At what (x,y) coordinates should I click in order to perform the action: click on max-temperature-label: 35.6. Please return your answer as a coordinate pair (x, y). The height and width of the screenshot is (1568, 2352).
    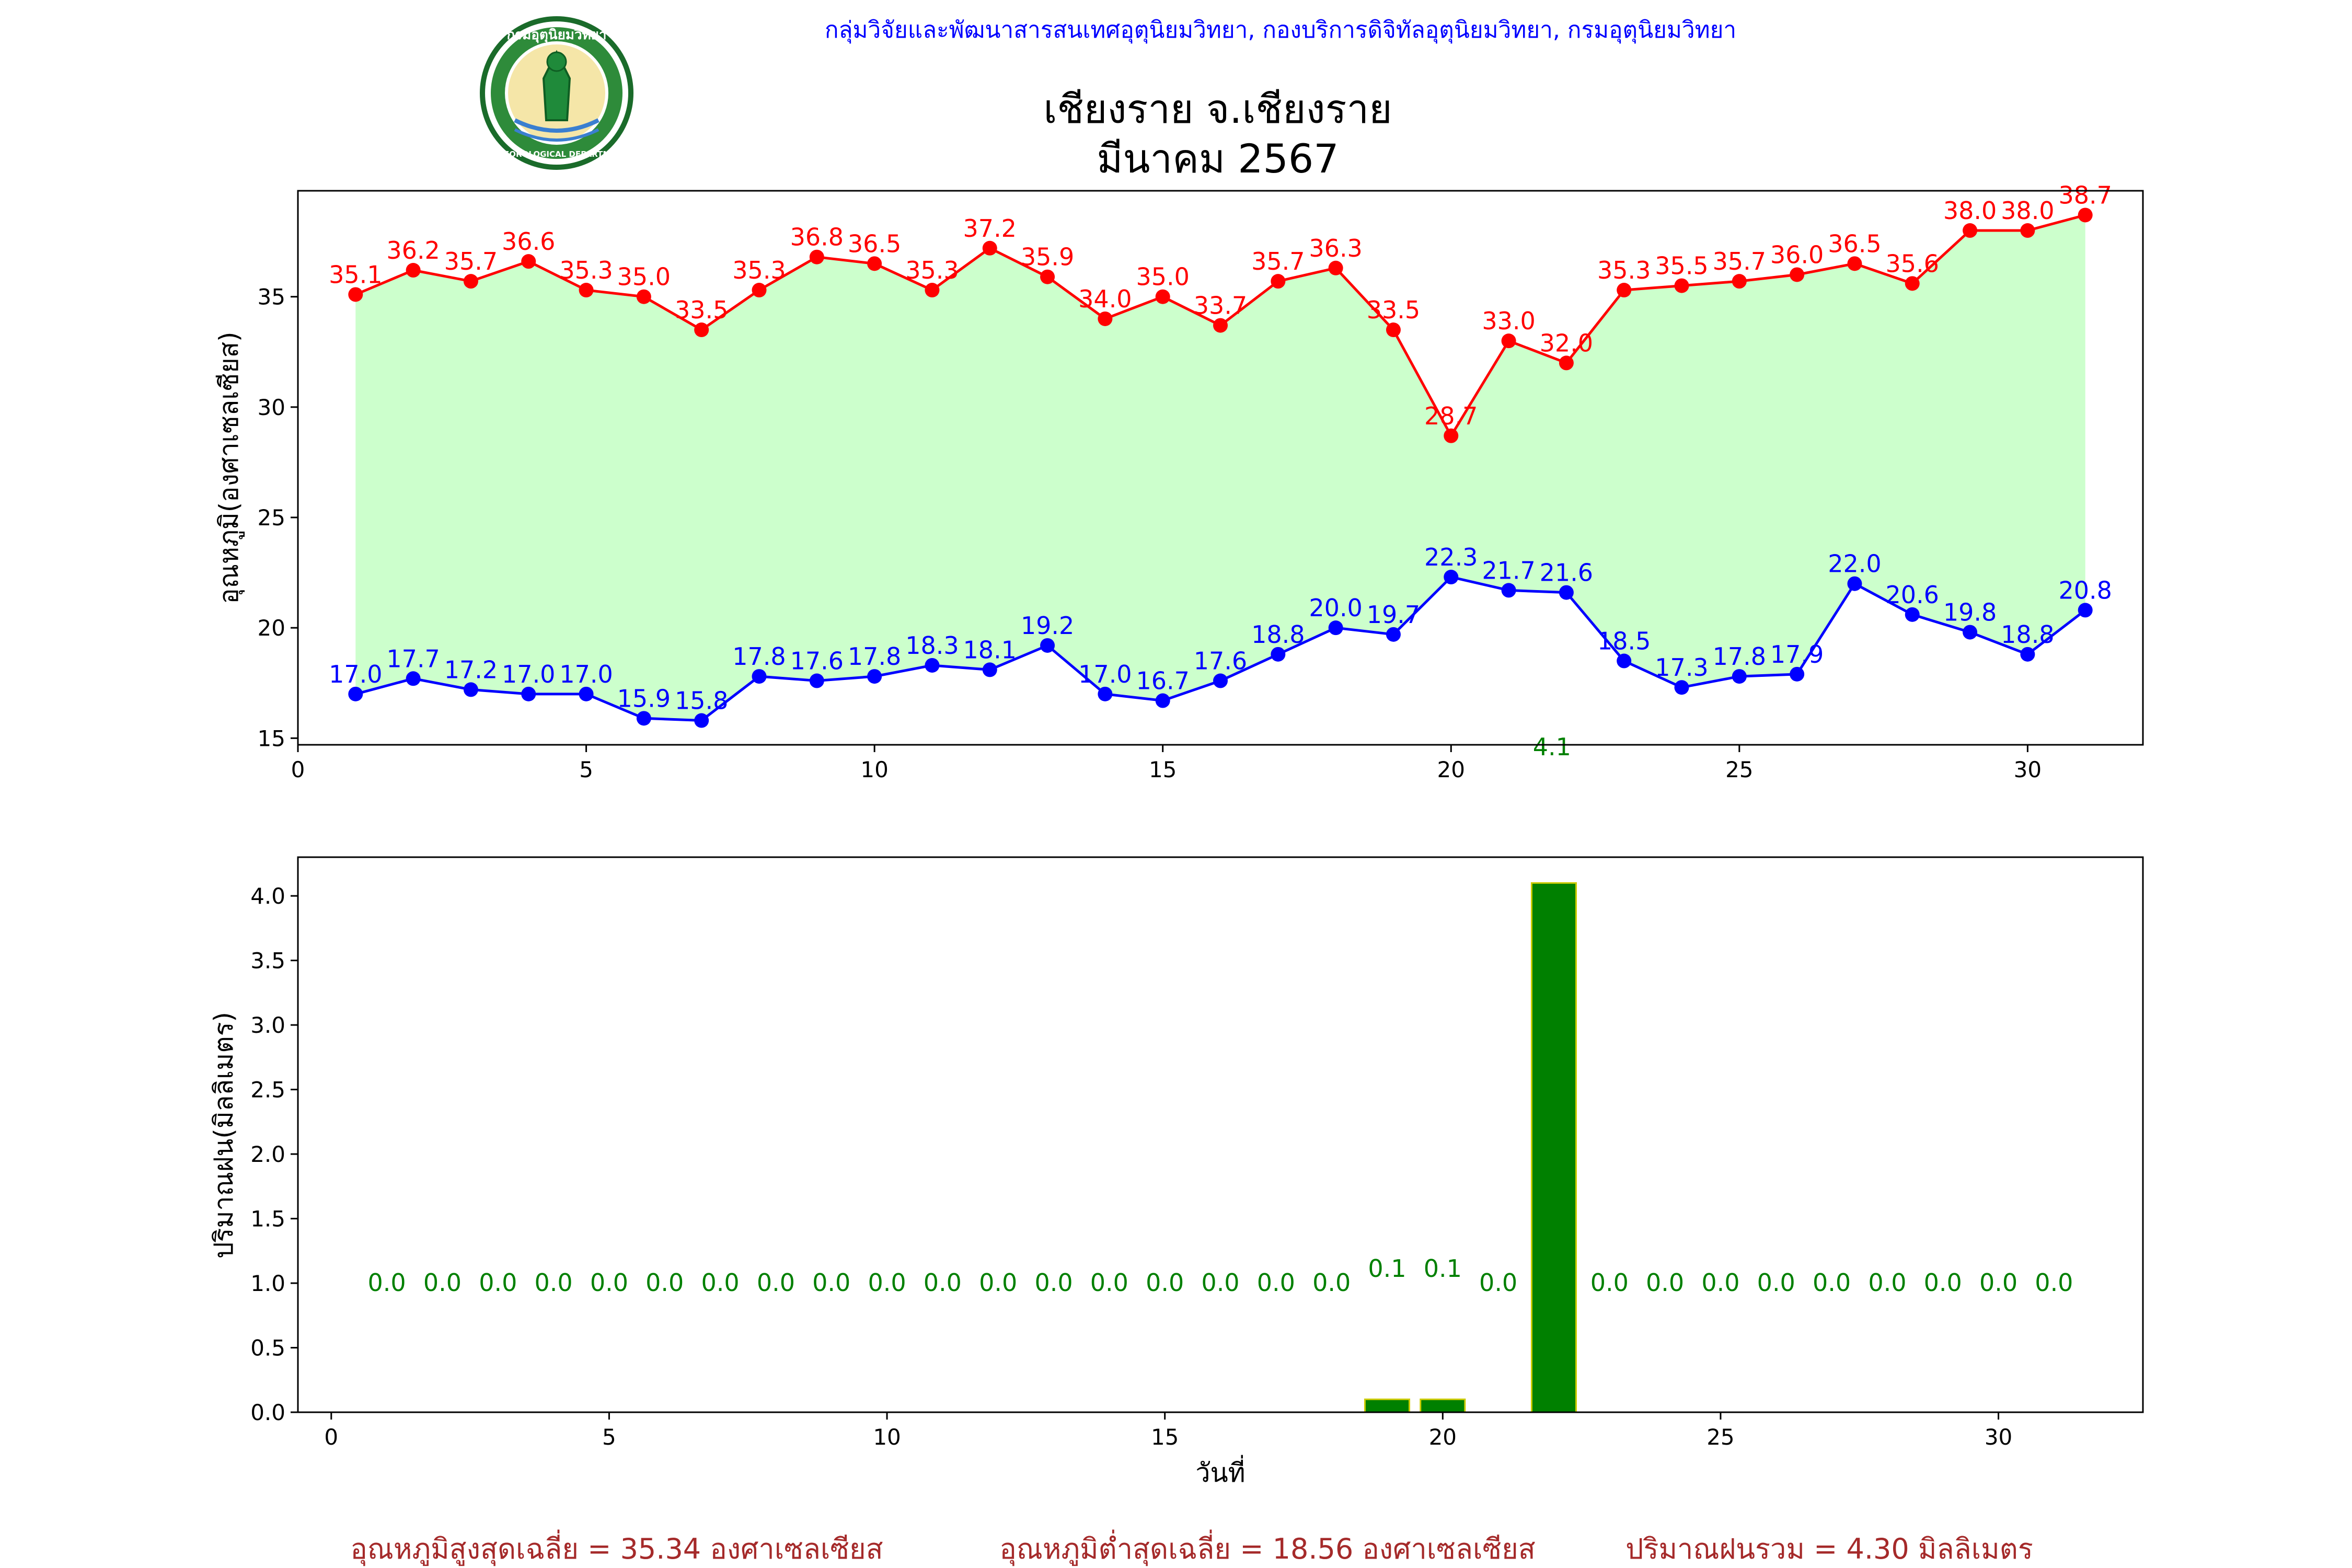
    Looking at the image, I should click on (1912, 263).